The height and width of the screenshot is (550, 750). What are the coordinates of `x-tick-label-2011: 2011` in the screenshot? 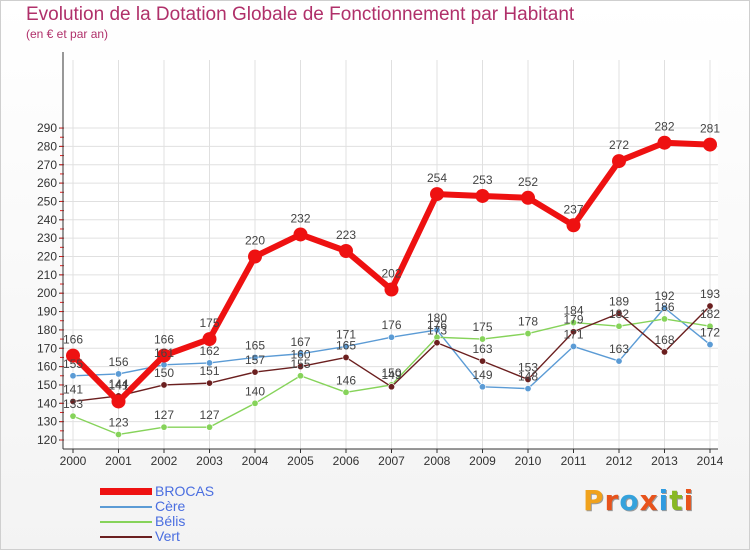 It's located at (574, 461).